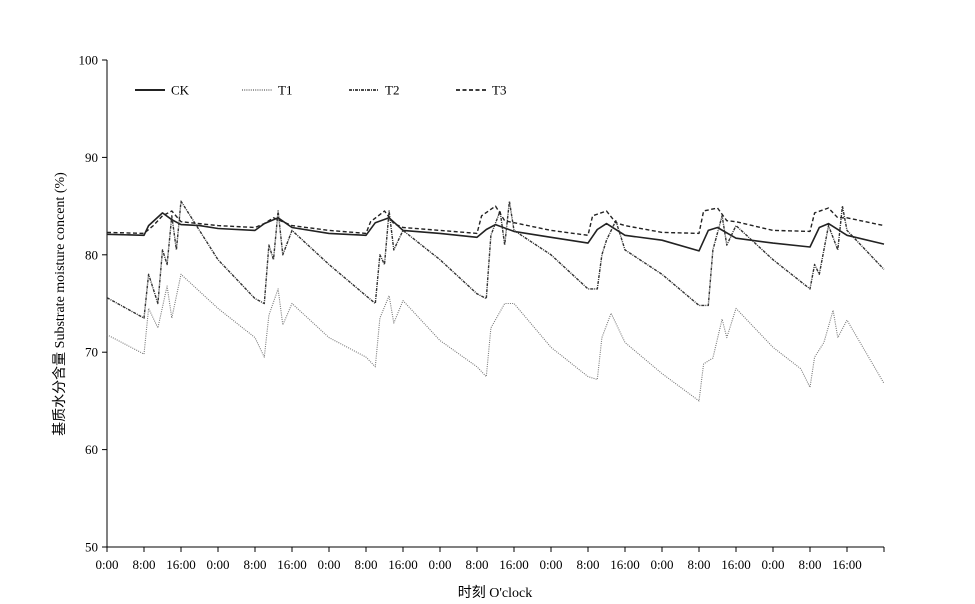 The image size is (975, 604). What do you see at coordinates (59, 304) in the screenshot?
I see `y-axis-title: 基质水分含量 Substrate moisture concent (%)` at bounding box center [59, 304].